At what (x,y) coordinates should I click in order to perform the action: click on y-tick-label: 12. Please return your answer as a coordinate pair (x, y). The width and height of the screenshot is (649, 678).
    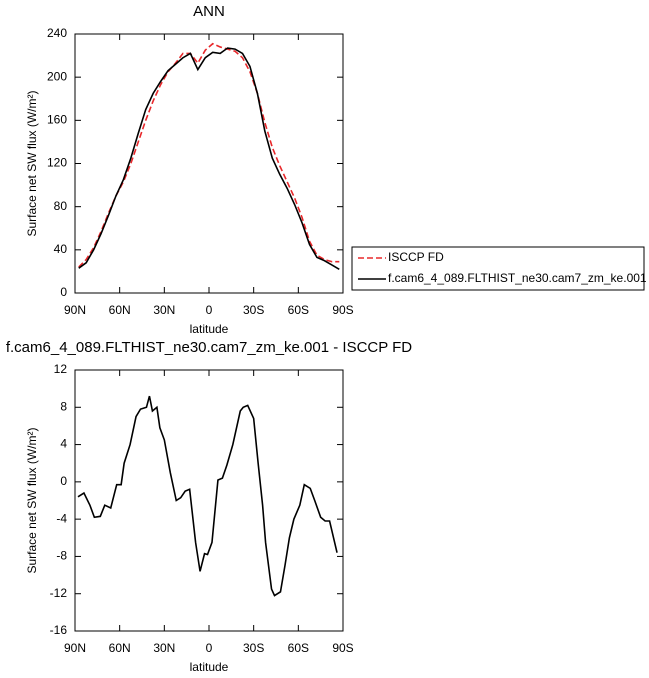
    Looking at the image, I should click on (61, 369).